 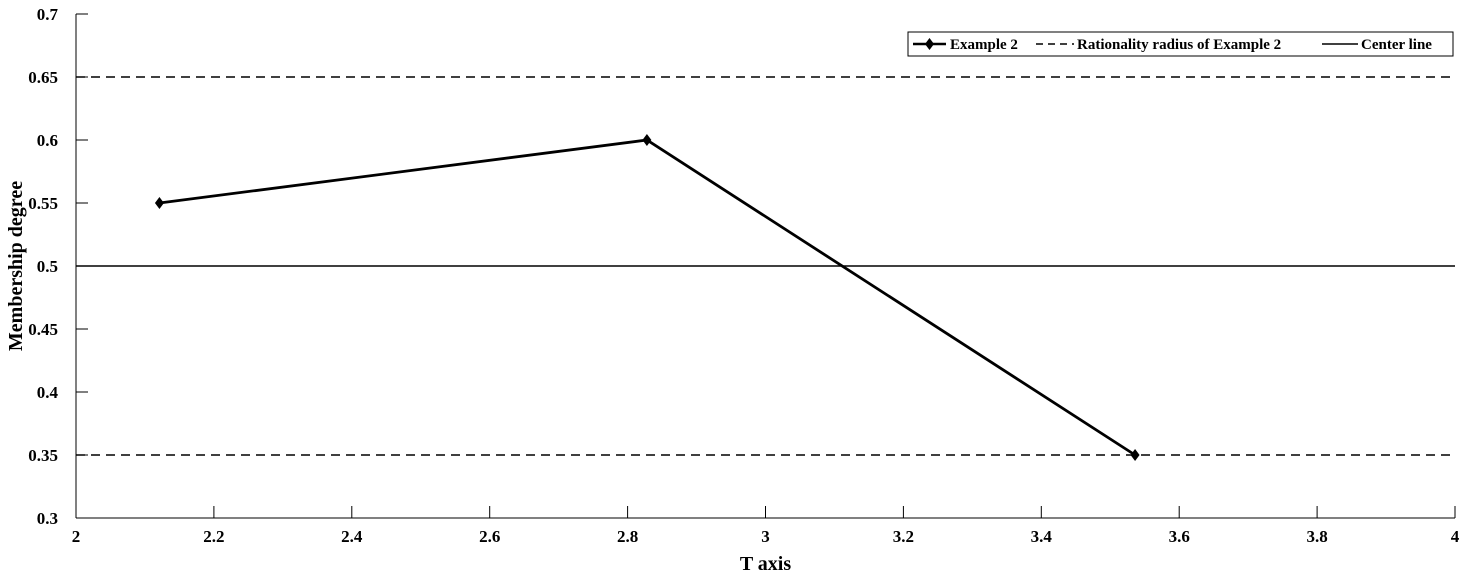 I want to click on legend-box, so click(x=1180, y=44).